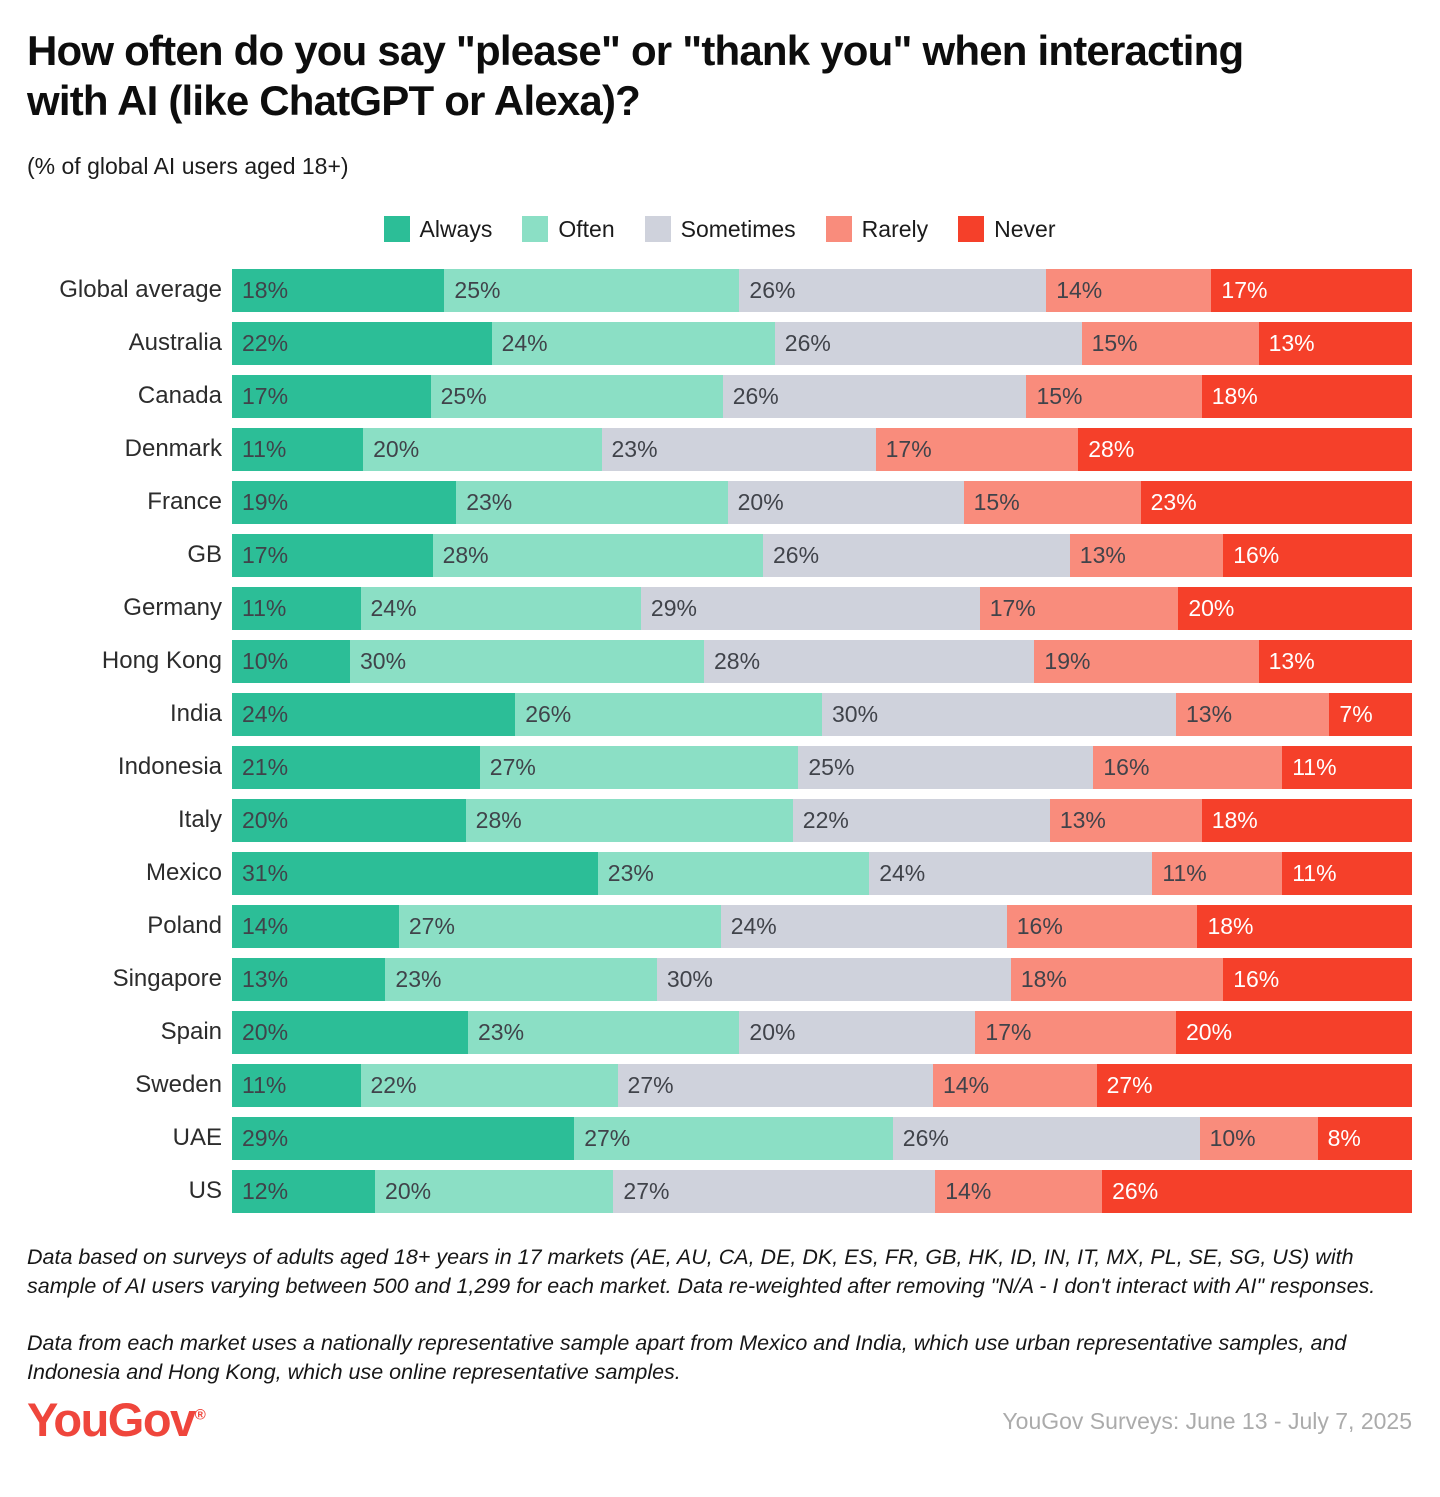 The width and height of the screenshot is (1440, 1497). Describe the element at coordinates (720, 229) in the screenshot. I see `legend-item: Sometimes` at that location.